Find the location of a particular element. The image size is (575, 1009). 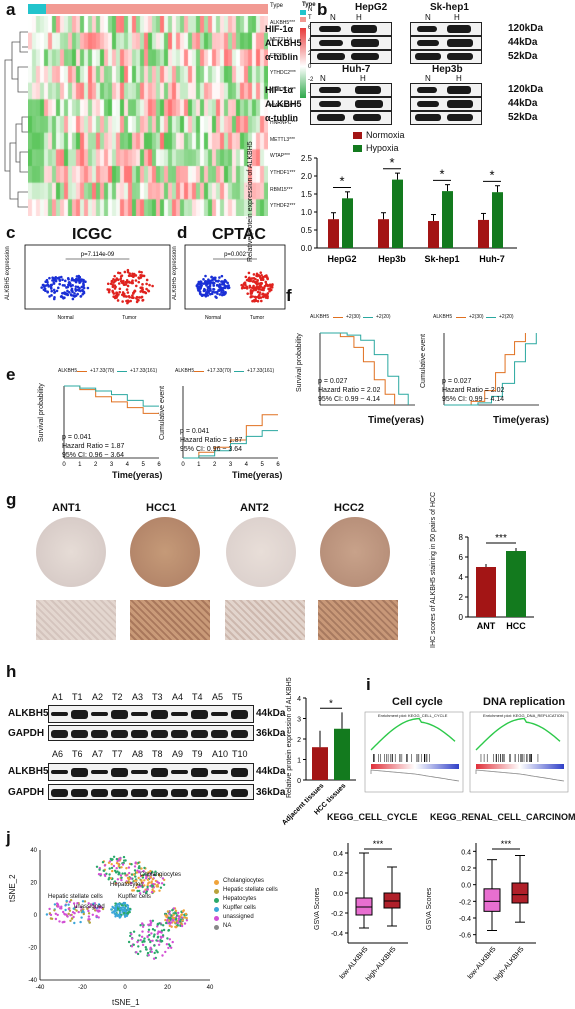

y-tick-label: 0.4 is located at coordinates (338, 854).